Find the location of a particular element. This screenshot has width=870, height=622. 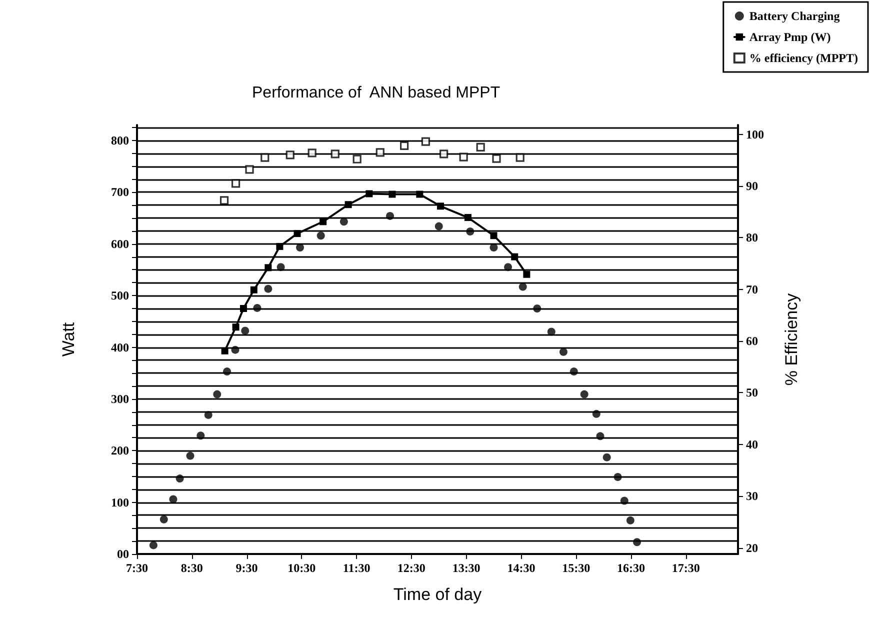

x-tick-label: 17:30 is located at coordinates (686, 568).